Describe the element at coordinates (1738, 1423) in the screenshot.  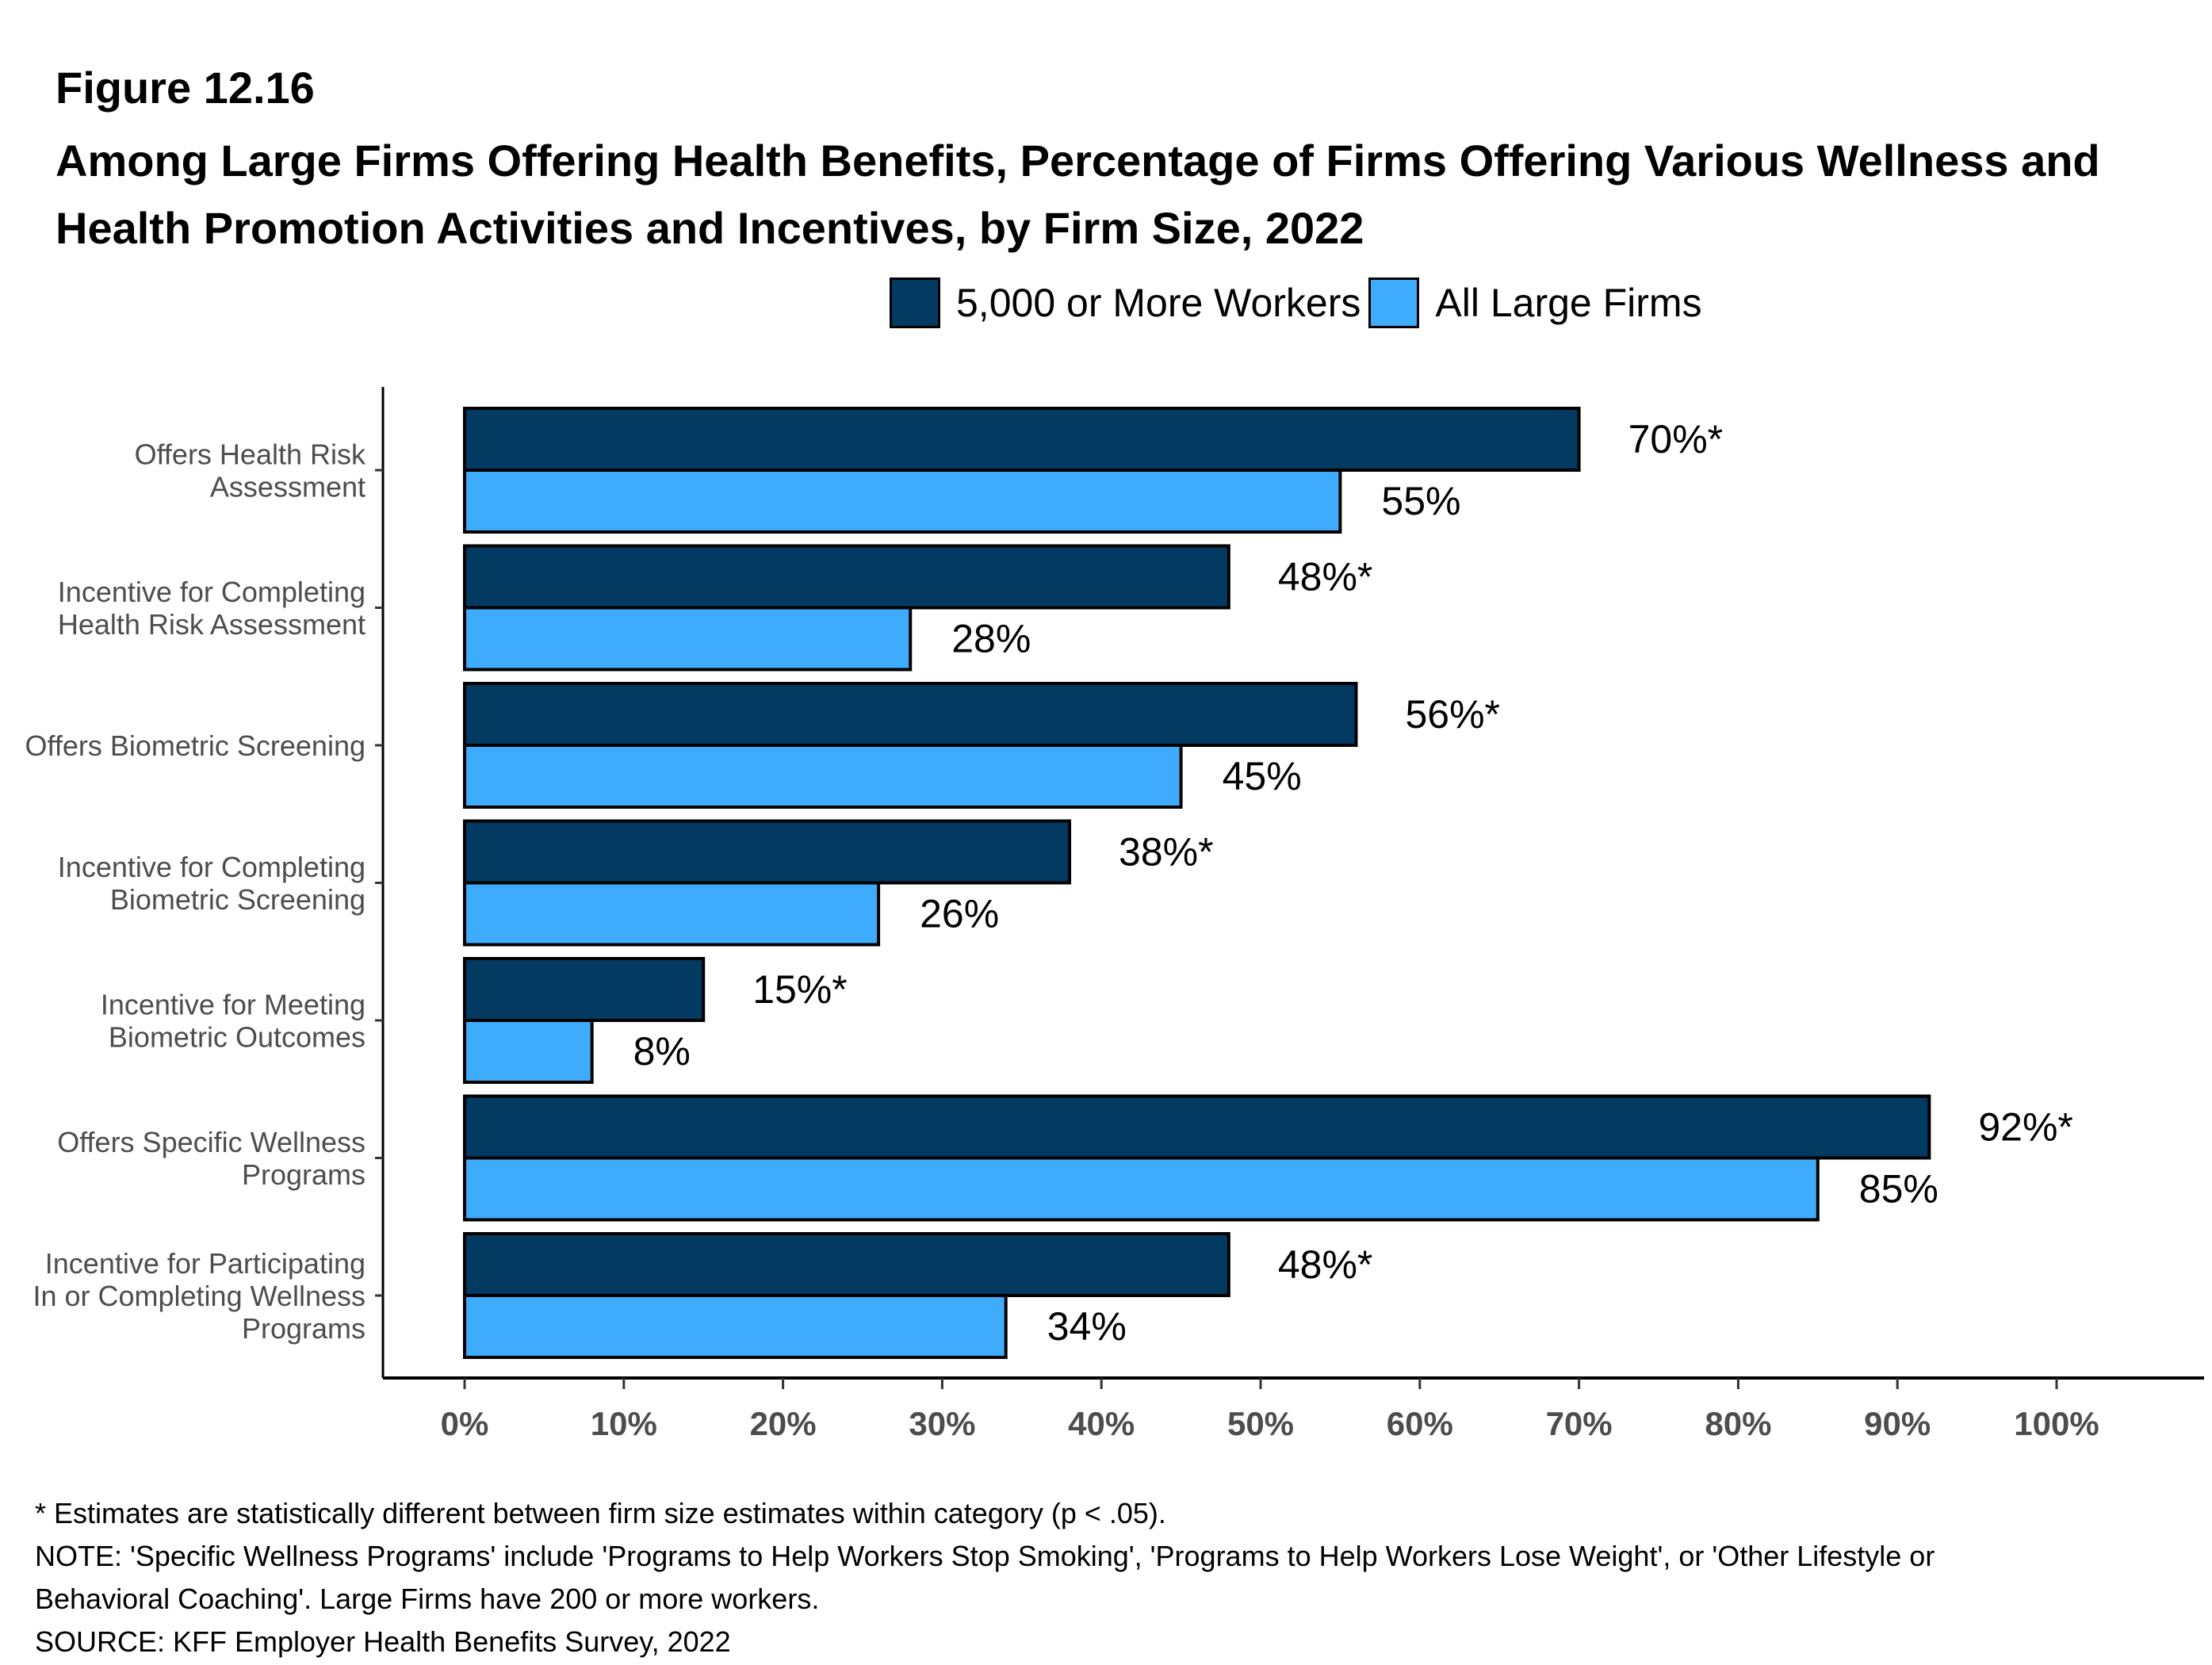
I see `x-tick-label: 80%` at that location.